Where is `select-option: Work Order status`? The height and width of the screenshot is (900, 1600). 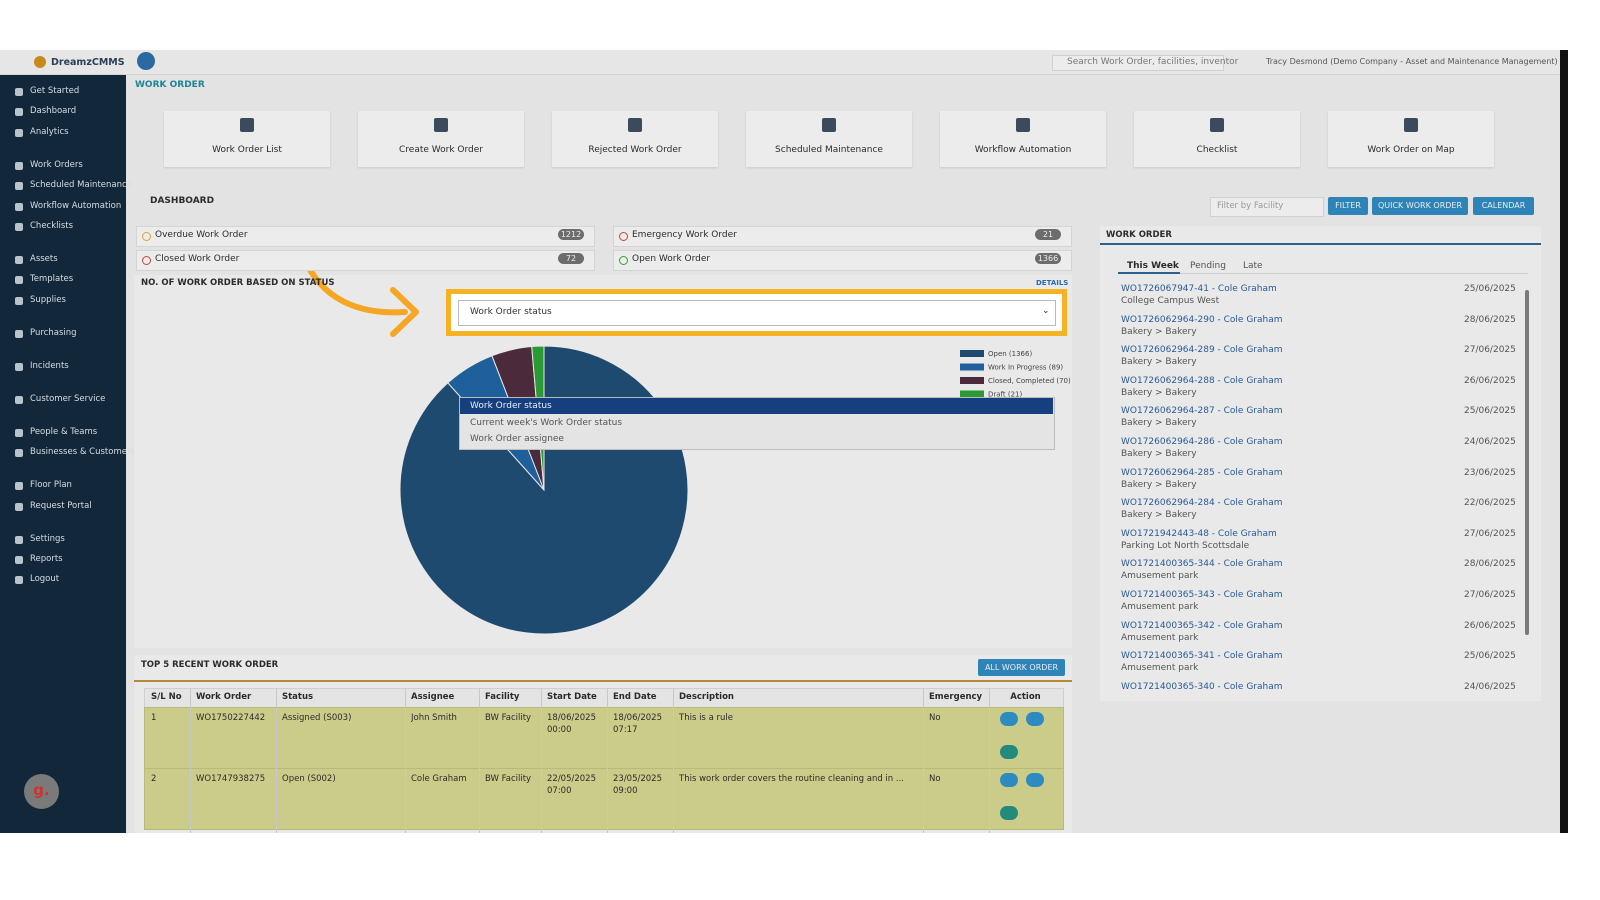 select-option: Work Order status is located at coordinates (511, 406).